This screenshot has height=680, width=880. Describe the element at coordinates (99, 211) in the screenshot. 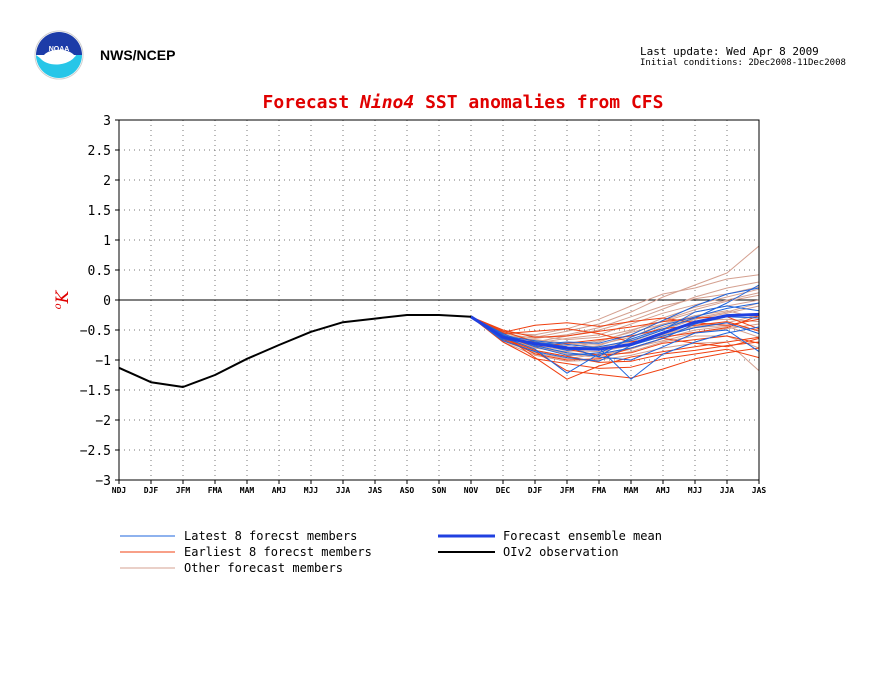

I see `y-tick-label: 1.5` at that location.